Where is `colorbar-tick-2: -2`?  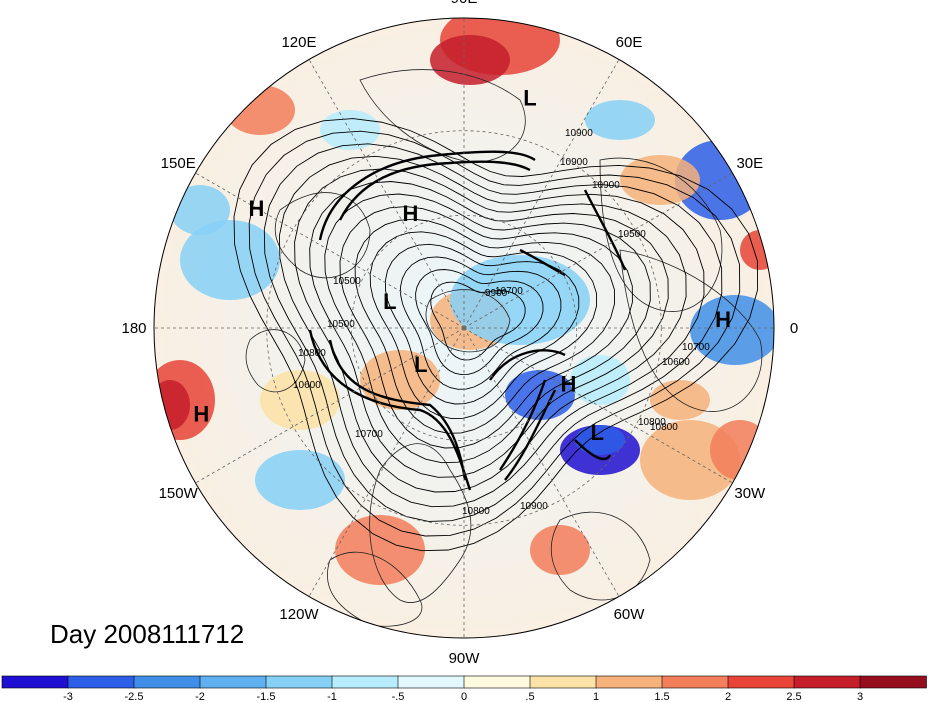 colorbar-tick-2: -2 is located at coordinates (200, 696).